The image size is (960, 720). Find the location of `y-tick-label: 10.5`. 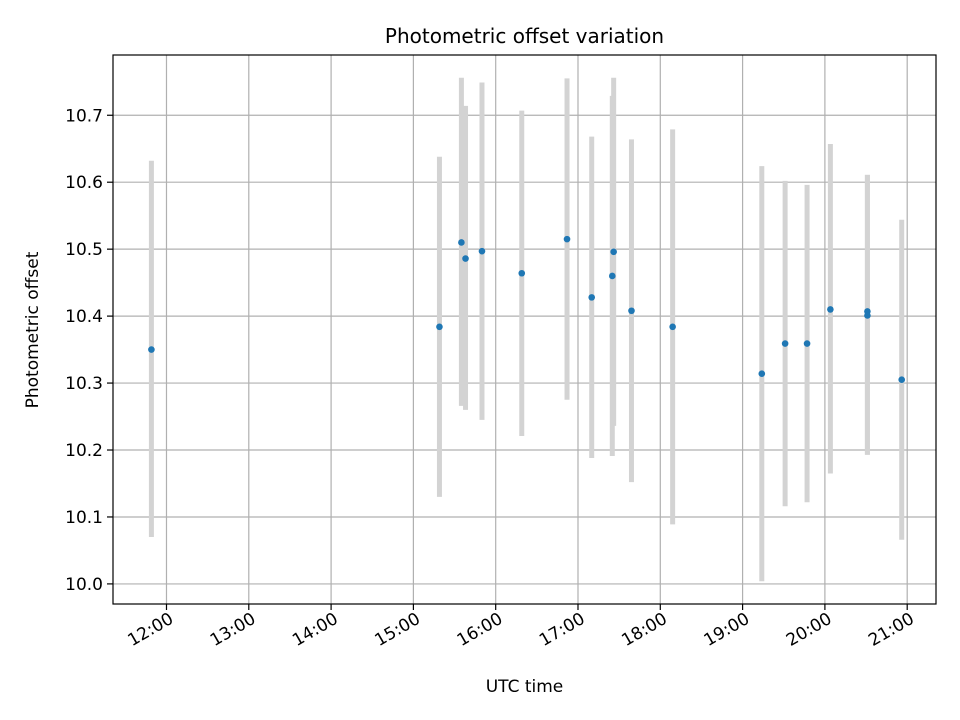

y-tick-label: 10.5 is located at coordinates (84, 250).